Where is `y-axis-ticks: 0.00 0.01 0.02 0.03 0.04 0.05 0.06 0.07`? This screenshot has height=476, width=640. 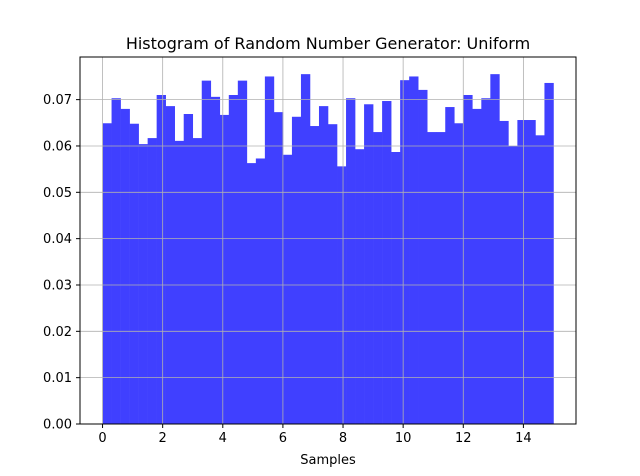 y-axis-ticks: 0.00 0.01 0.02 0.03 0.04 0.05 0.06 0.07 is located at coordinates (61, 263).